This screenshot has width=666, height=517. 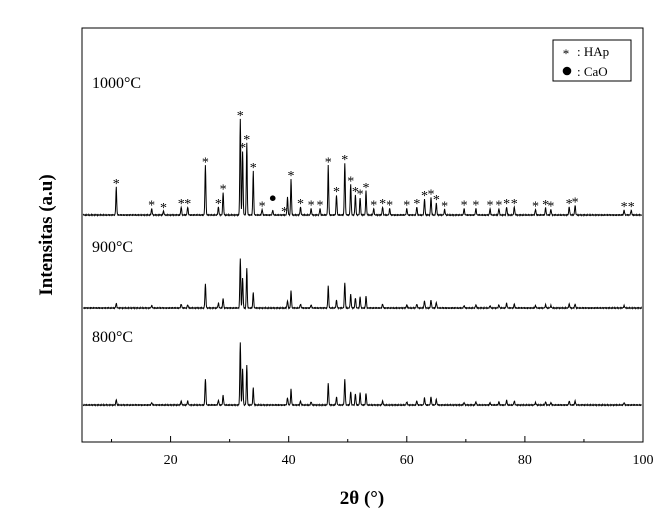 What do you see at coordinates (116, 210) in the screenshot?
I see `trace-labels: 1000°C 900°C 800°C` at bounding box center [116, 210].